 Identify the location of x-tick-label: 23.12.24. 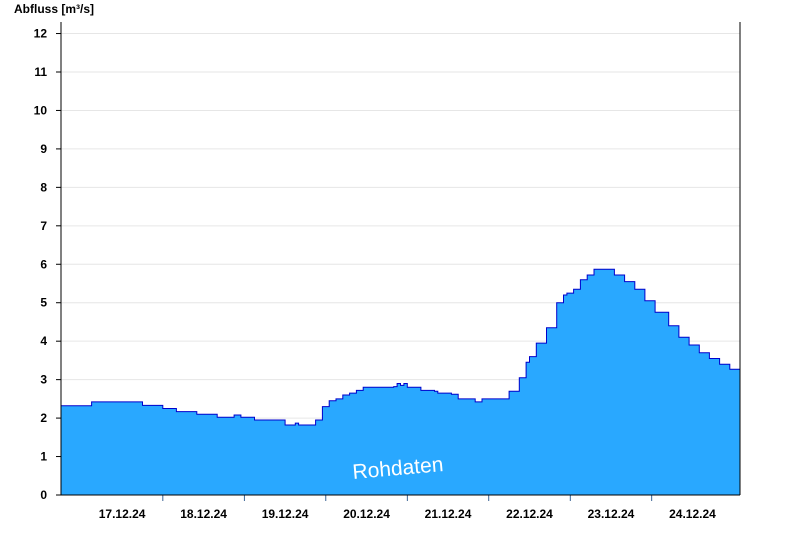
(611, 514).